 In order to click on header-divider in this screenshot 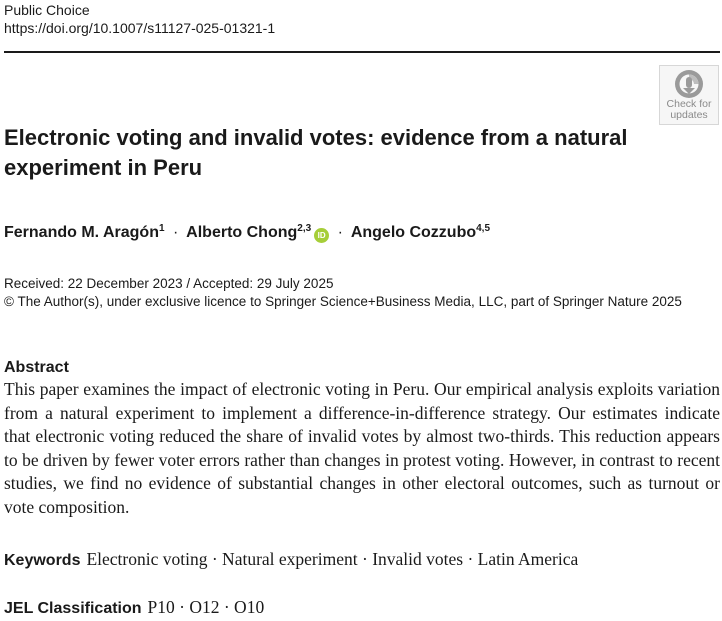, I will do `click(362, 52)`.